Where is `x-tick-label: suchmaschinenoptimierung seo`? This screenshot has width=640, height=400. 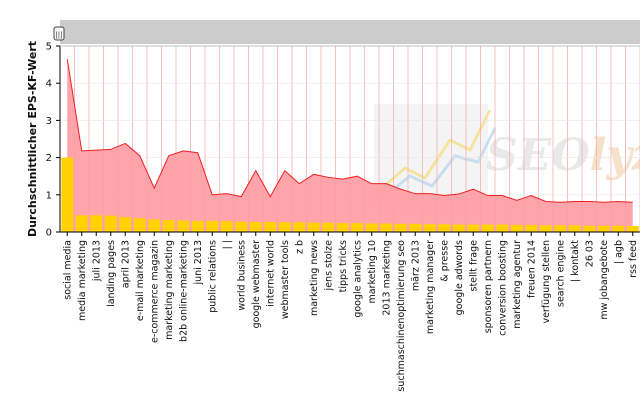 x-tick-label: suchmaschinenoptimierung seo is located at coordinates (401, 316).